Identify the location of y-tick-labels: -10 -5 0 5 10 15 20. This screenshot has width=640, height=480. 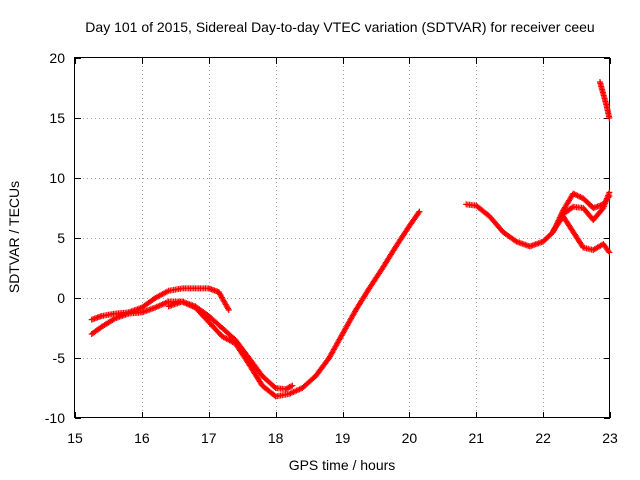
(55, 238).